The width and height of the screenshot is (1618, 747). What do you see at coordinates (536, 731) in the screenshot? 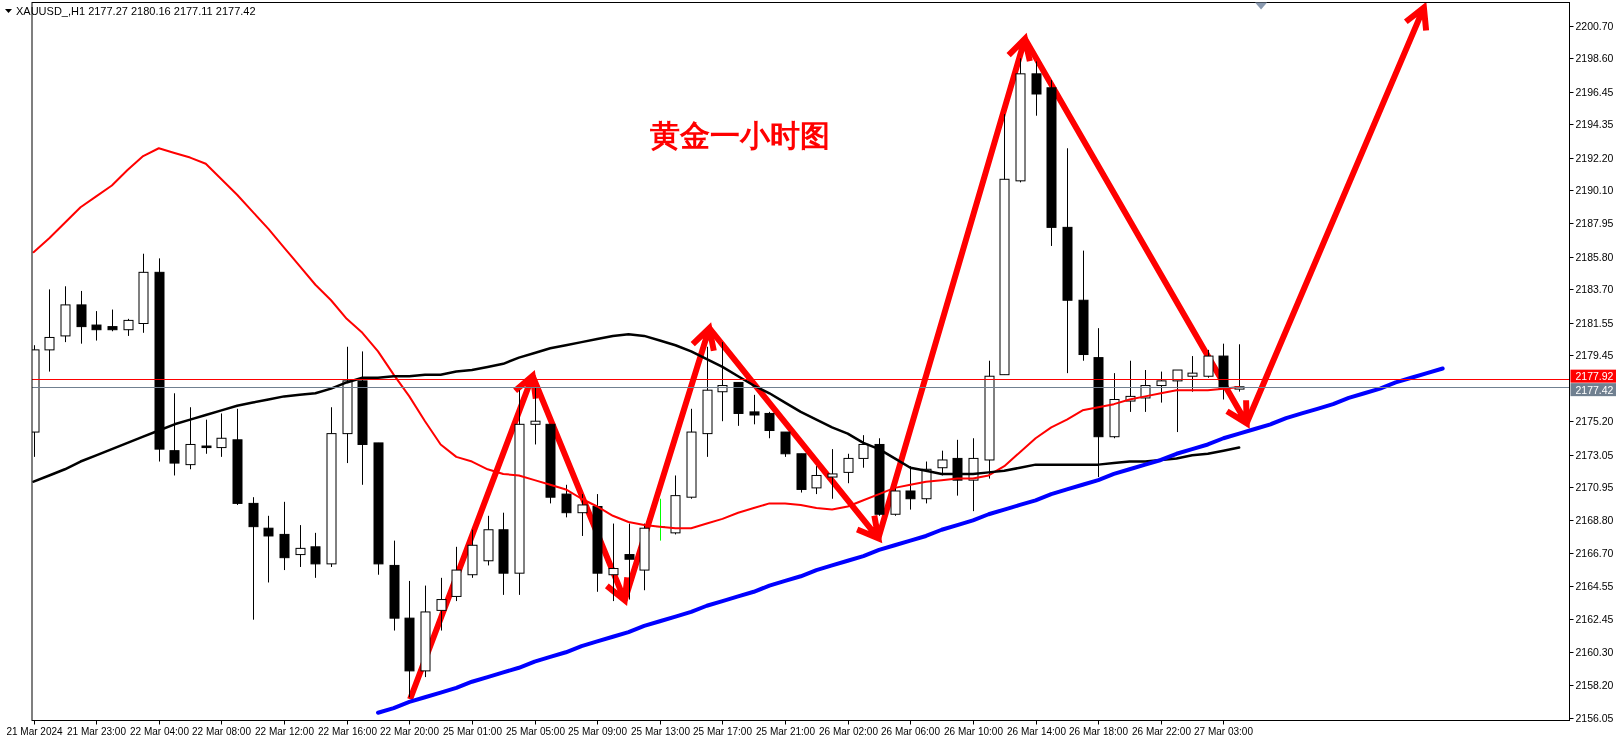
I see `x-tick-label: 25 Mar 05:00` at bounding box center [536, 731].